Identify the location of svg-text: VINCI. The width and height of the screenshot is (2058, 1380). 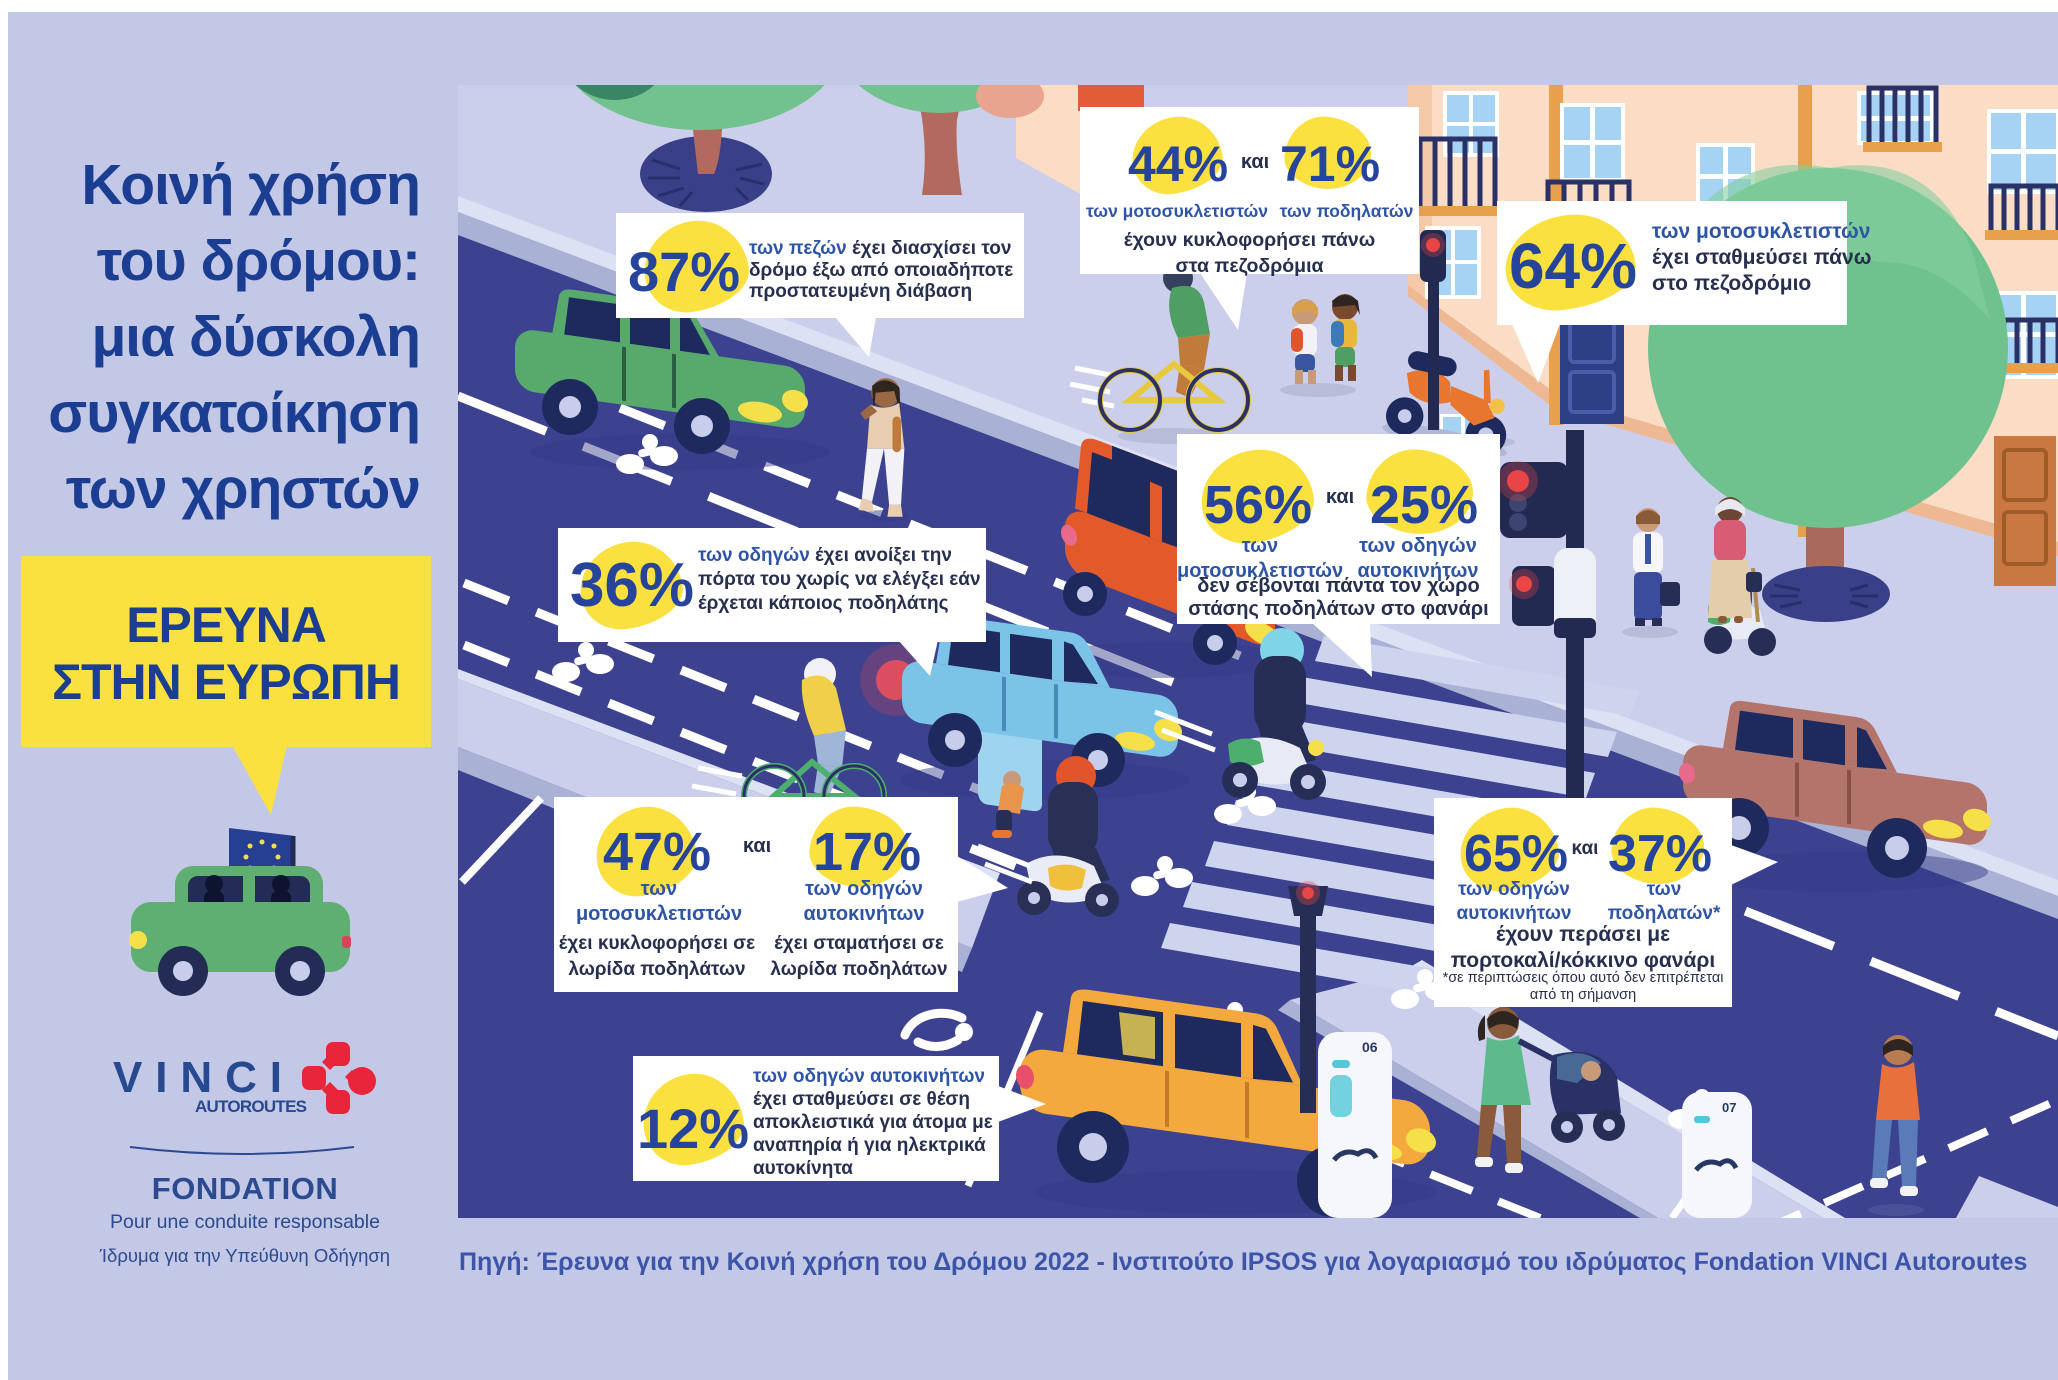
(201, 1077).